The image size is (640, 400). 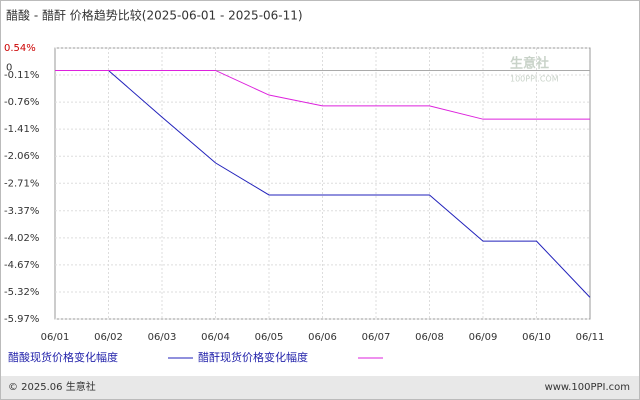 I want to click on x-tick-label: 06/05, so click(x=269, y=337).